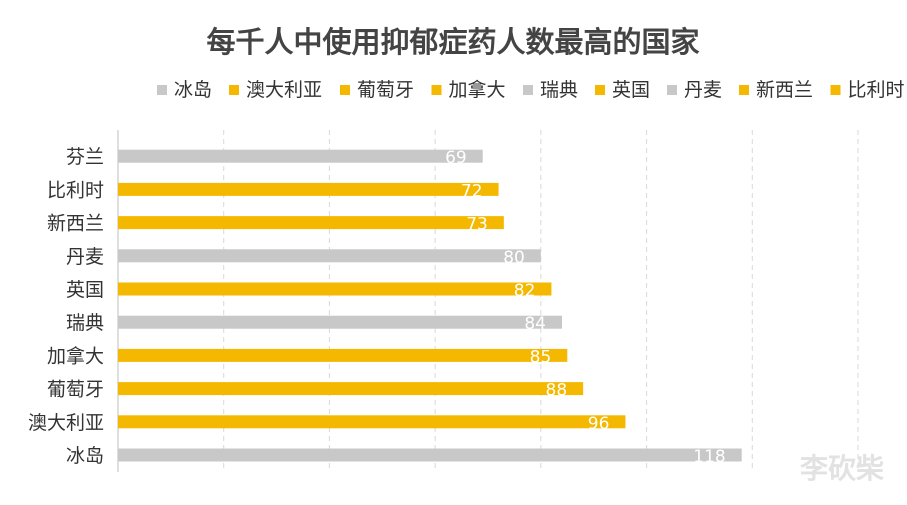 This screenshot has height=505, width=907. What do you see at coordinates (876, 90) in the screenshot?
I see `legend-label: 比利时` at bounding box center [876, 90].